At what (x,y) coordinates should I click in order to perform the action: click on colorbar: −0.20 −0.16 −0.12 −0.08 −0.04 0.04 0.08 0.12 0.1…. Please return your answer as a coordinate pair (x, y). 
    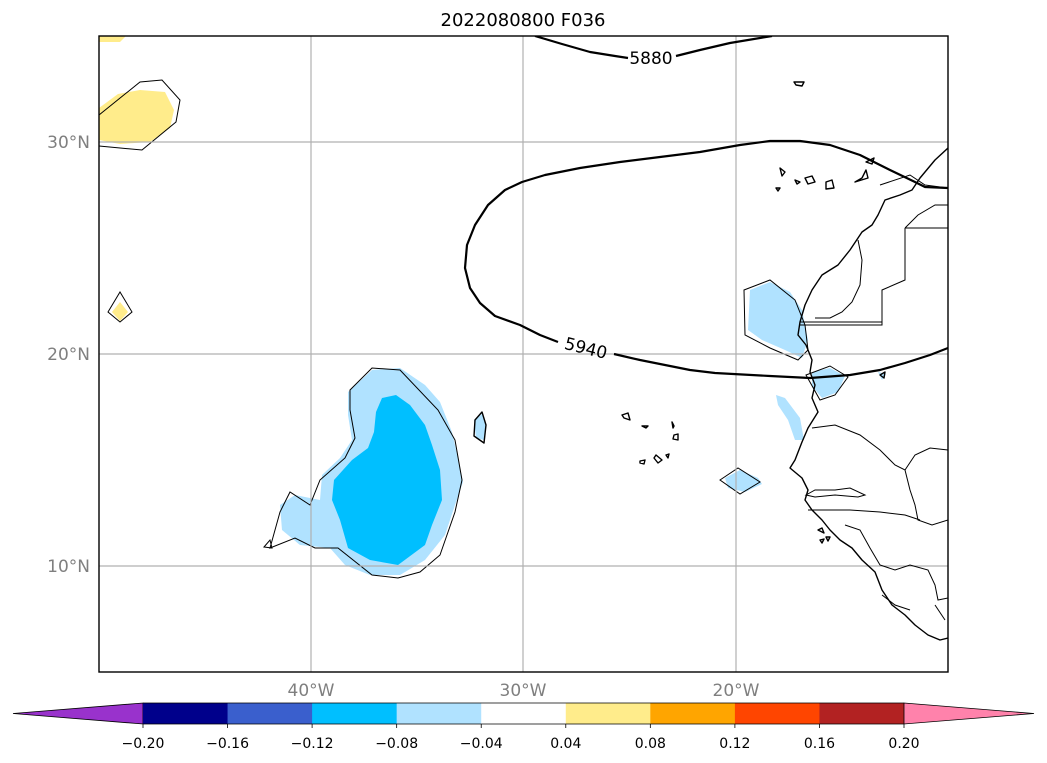
    Looking at the image, I should click on (523, 727).